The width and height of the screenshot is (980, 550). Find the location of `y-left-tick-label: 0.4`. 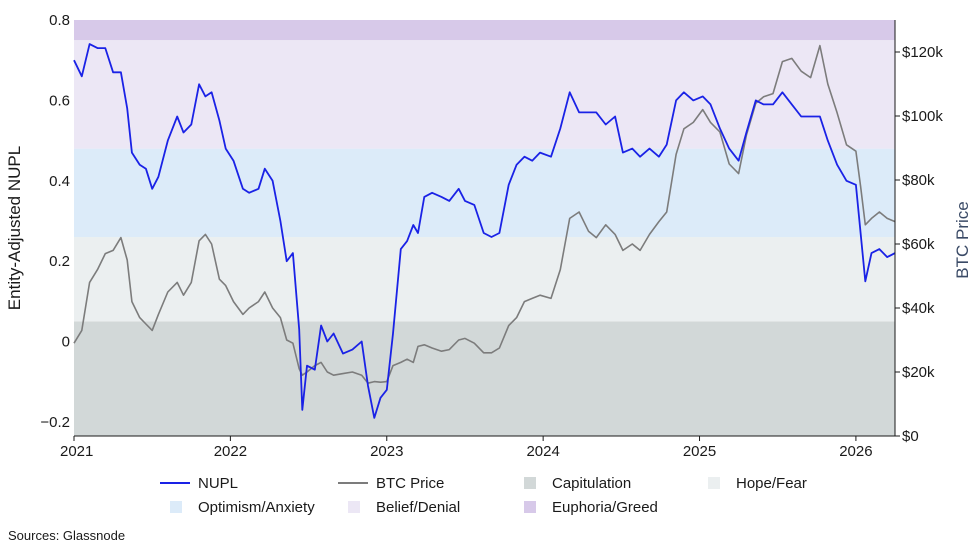

y-left-tick-label: 0.4 is located at coordinates (59, 181).